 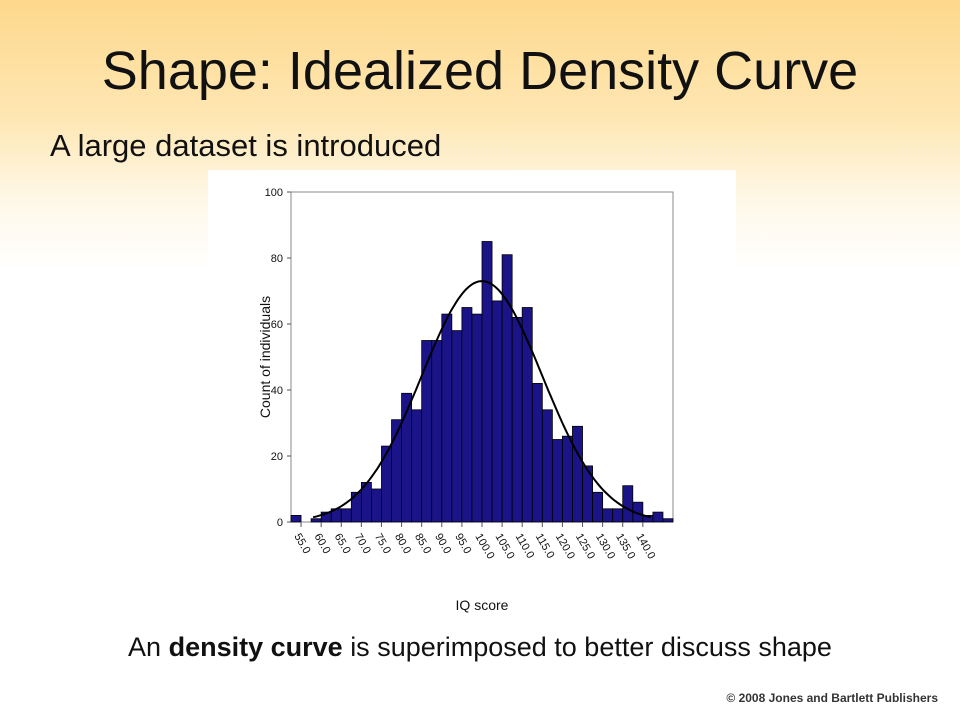 What do you see at coordinates (277, 325) in the screenshot?
I see `y-tick-label: 60` at bounding box center [277, 325].